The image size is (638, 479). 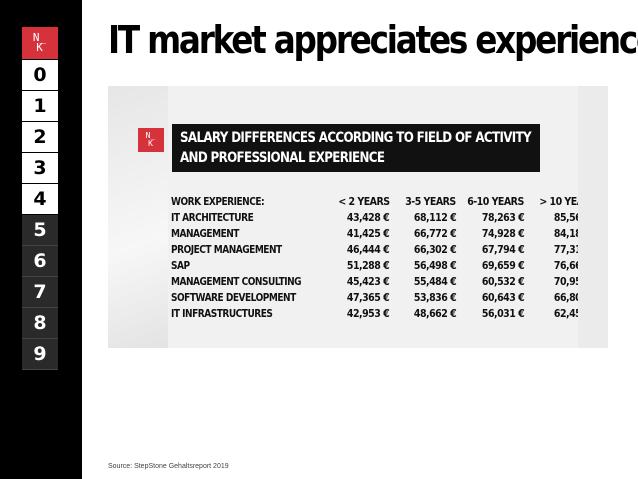 I want to click on salary-cell: 85,566 €, so click(x=560, y=218).